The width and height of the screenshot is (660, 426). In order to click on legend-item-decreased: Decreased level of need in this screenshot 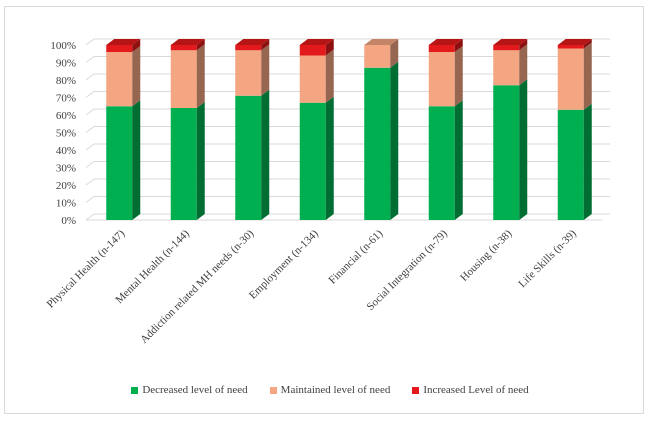, I will do `click(189, 390)`.